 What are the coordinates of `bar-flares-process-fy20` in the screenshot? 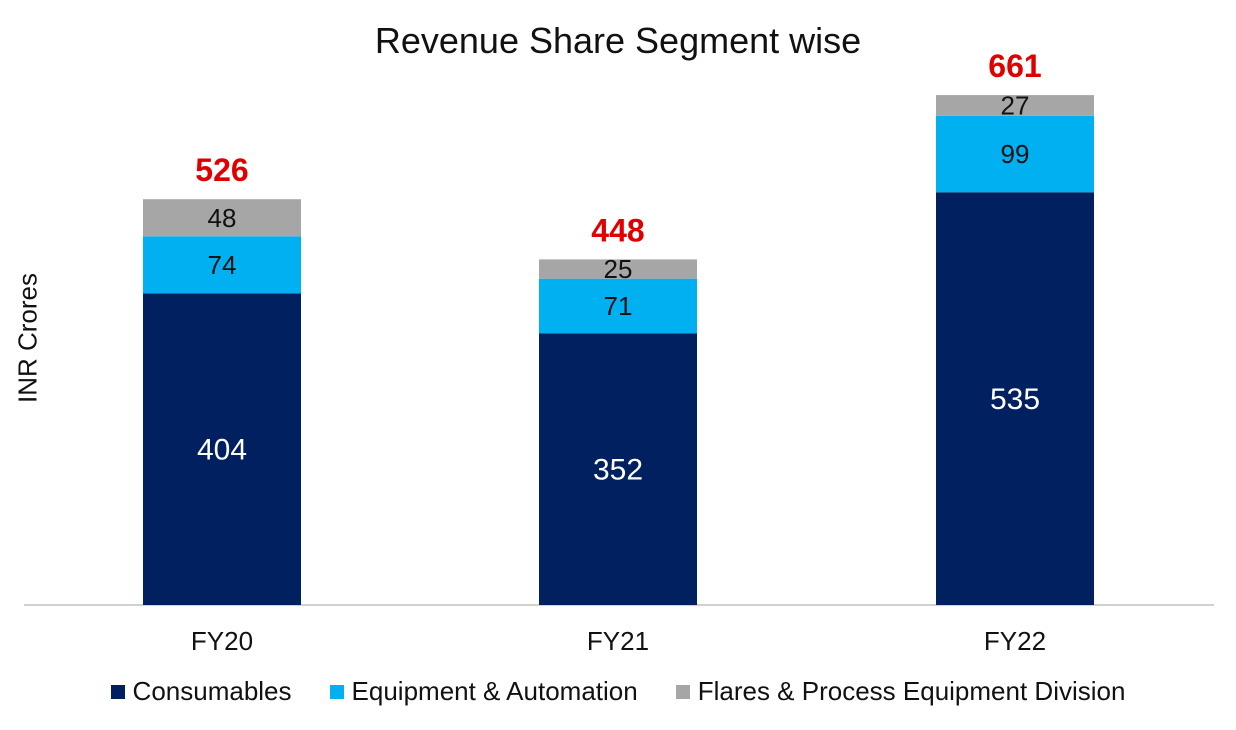 It's located at (222, 218).